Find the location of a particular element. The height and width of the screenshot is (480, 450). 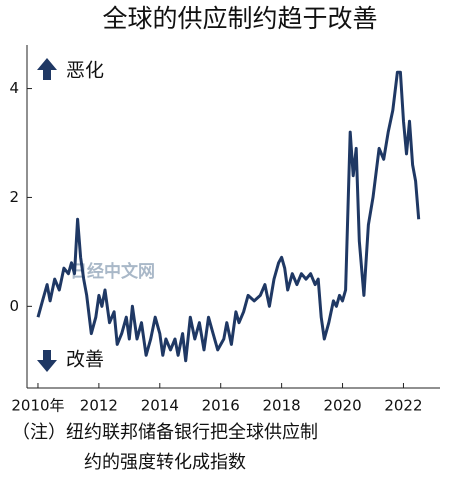

y-tick-label: 2 is located at coordinates (14, 197).